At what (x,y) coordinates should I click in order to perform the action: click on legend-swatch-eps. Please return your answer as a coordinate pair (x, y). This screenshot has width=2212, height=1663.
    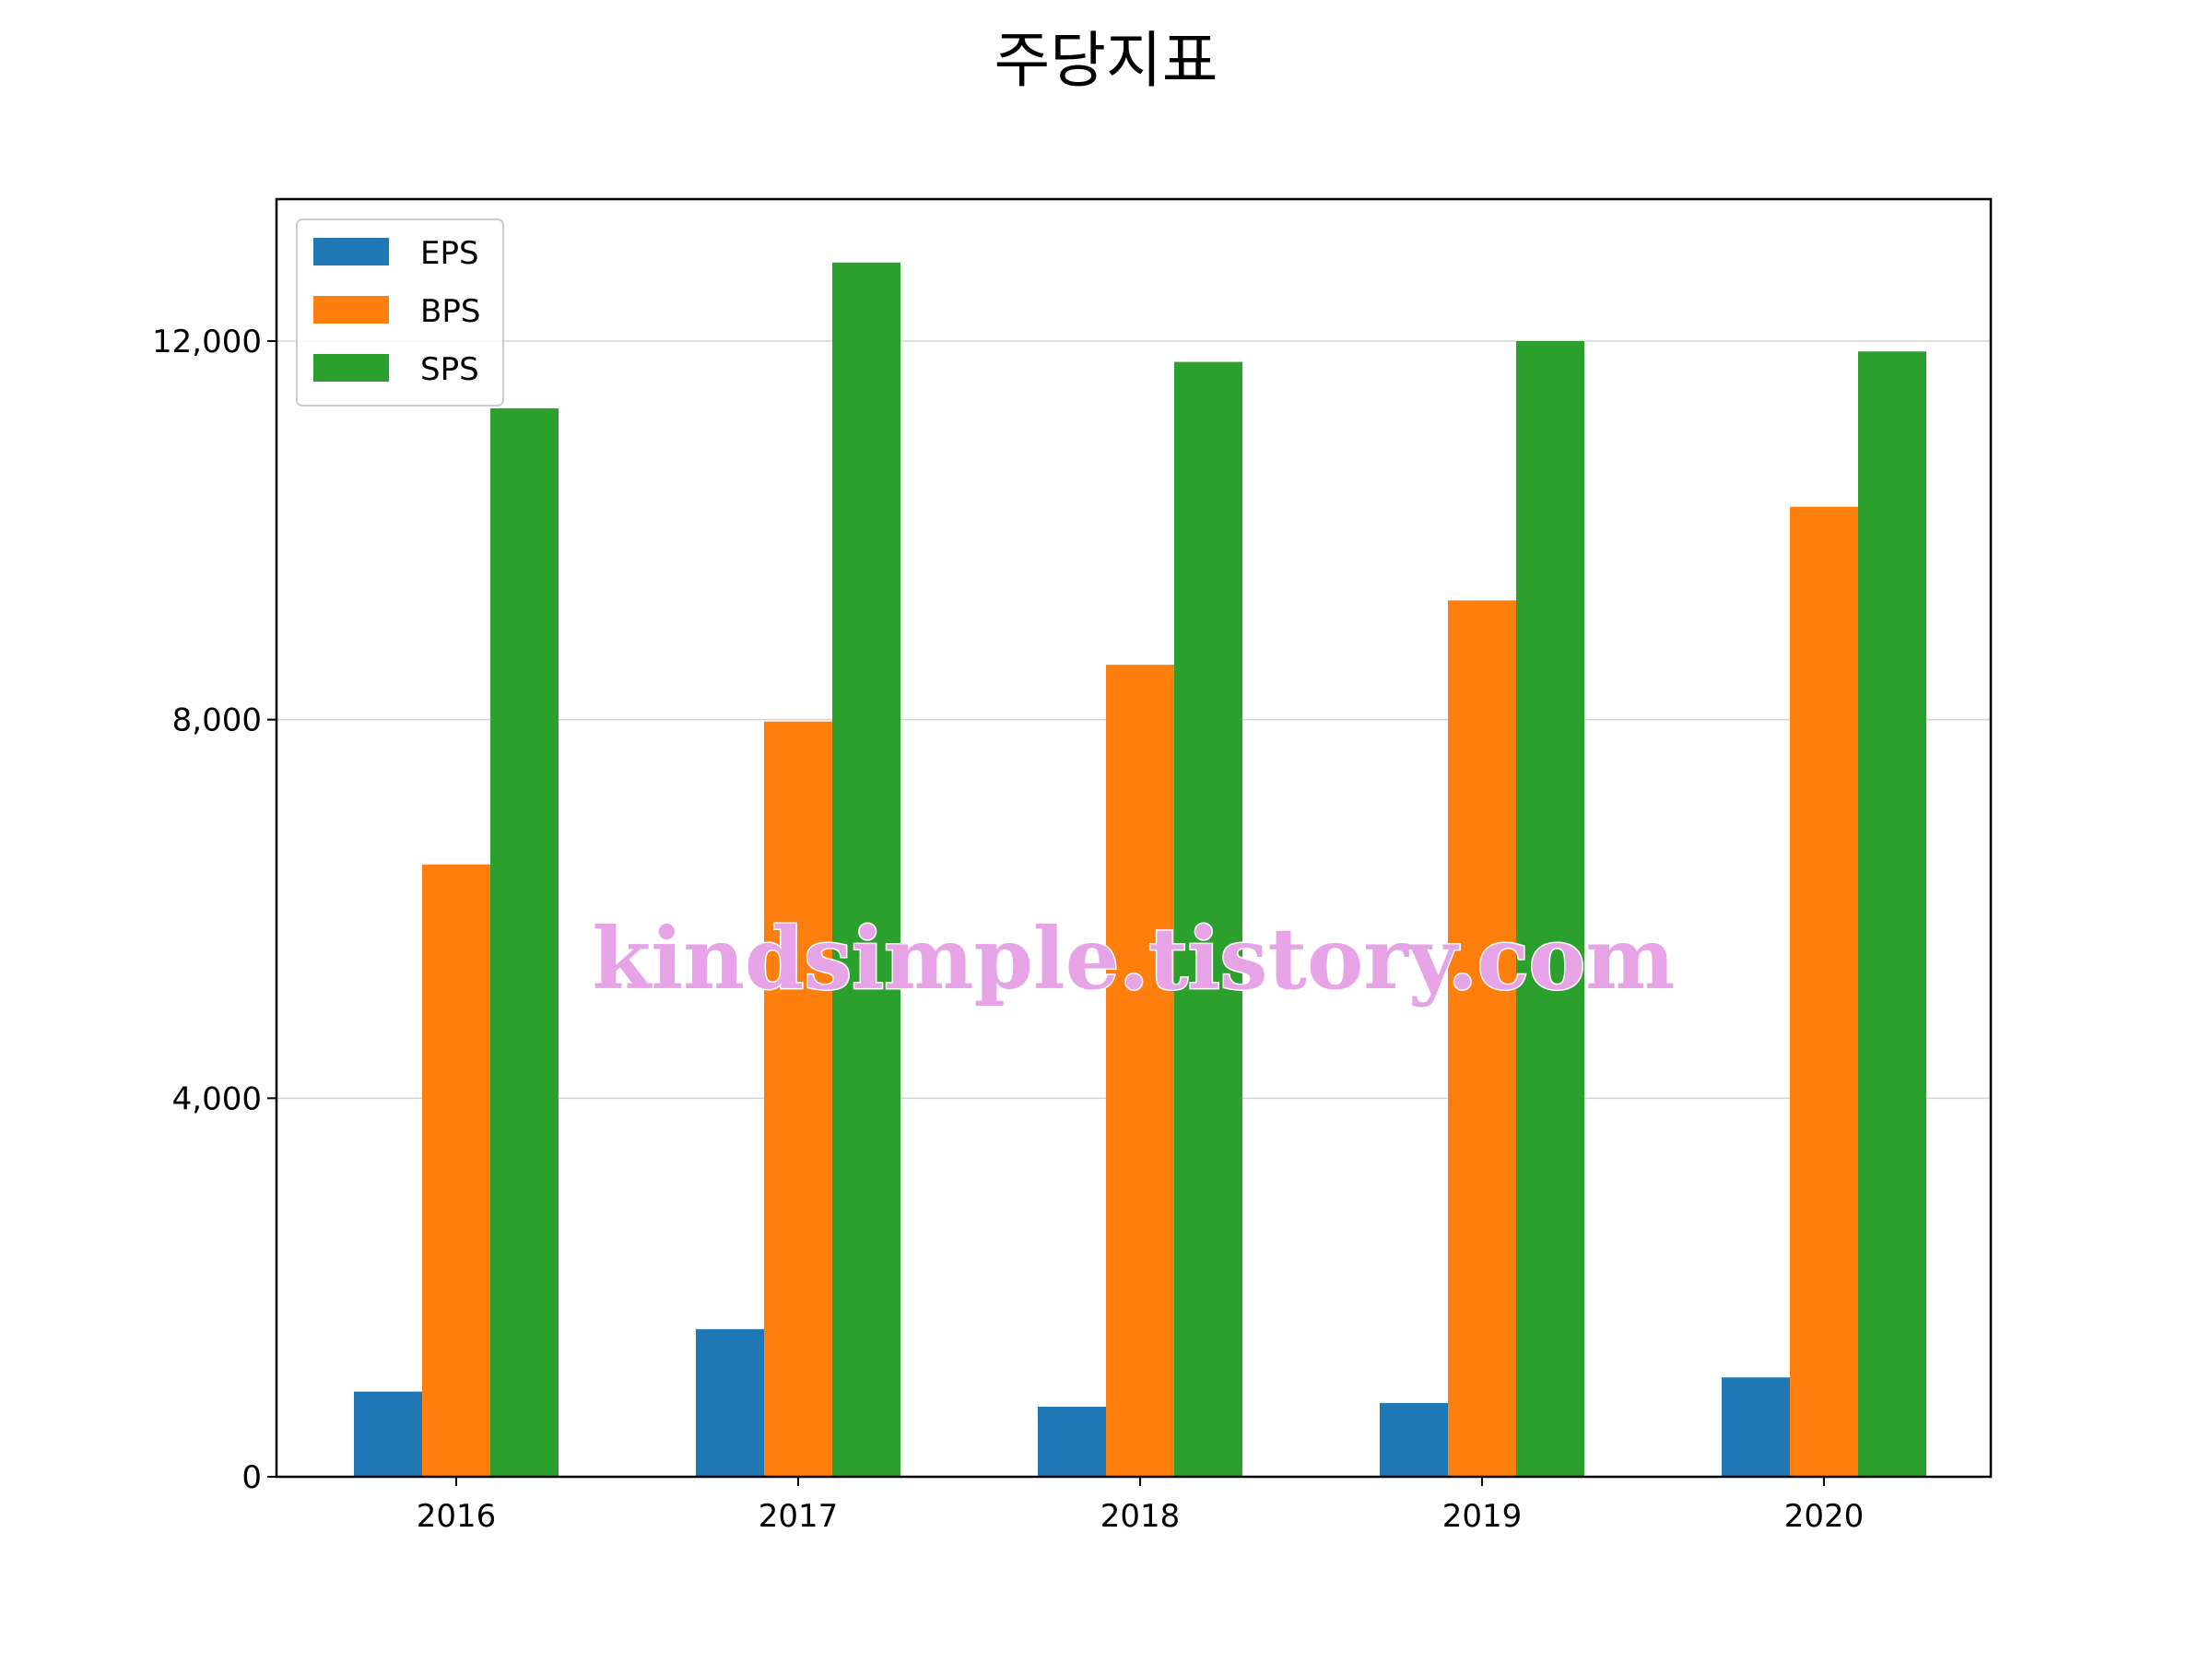
    Looking at the image, I should click on (351, 252).